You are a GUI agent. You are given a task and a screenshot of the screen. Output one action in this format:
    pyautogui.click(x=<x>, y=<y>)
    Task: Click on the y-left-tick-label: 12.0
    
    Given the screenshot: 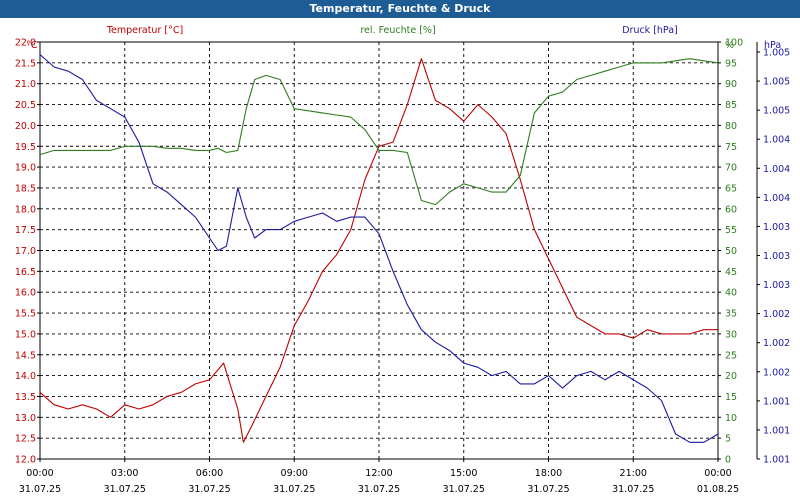 What is the action you would take?
    pyautogui.click(x=25, y=460)
    